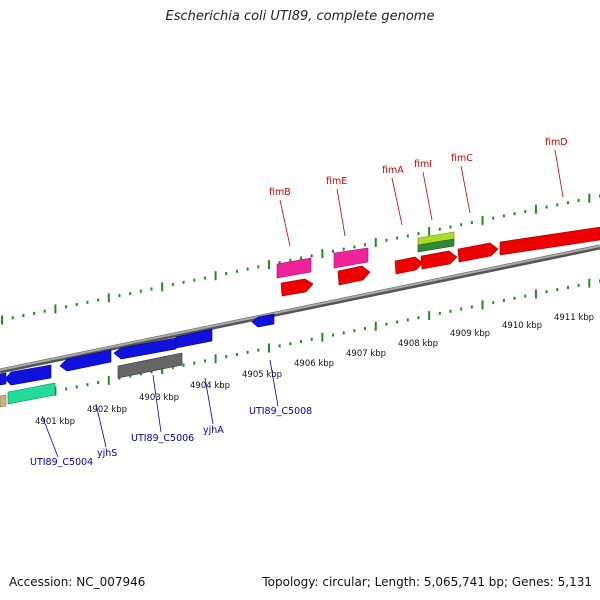  What do you see at coordinates (351, 258) in the screenshot?
I see `gene-feature-fimE-pink` at bounding box center [351, 258].